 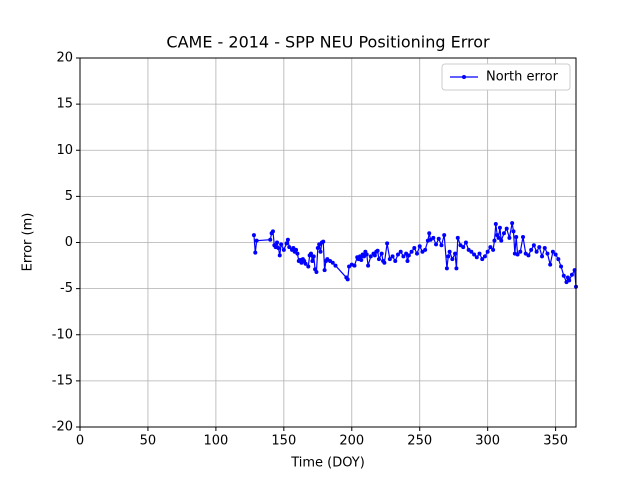 I want to click on x-tick-label: 100, so click(x=215, y=441).